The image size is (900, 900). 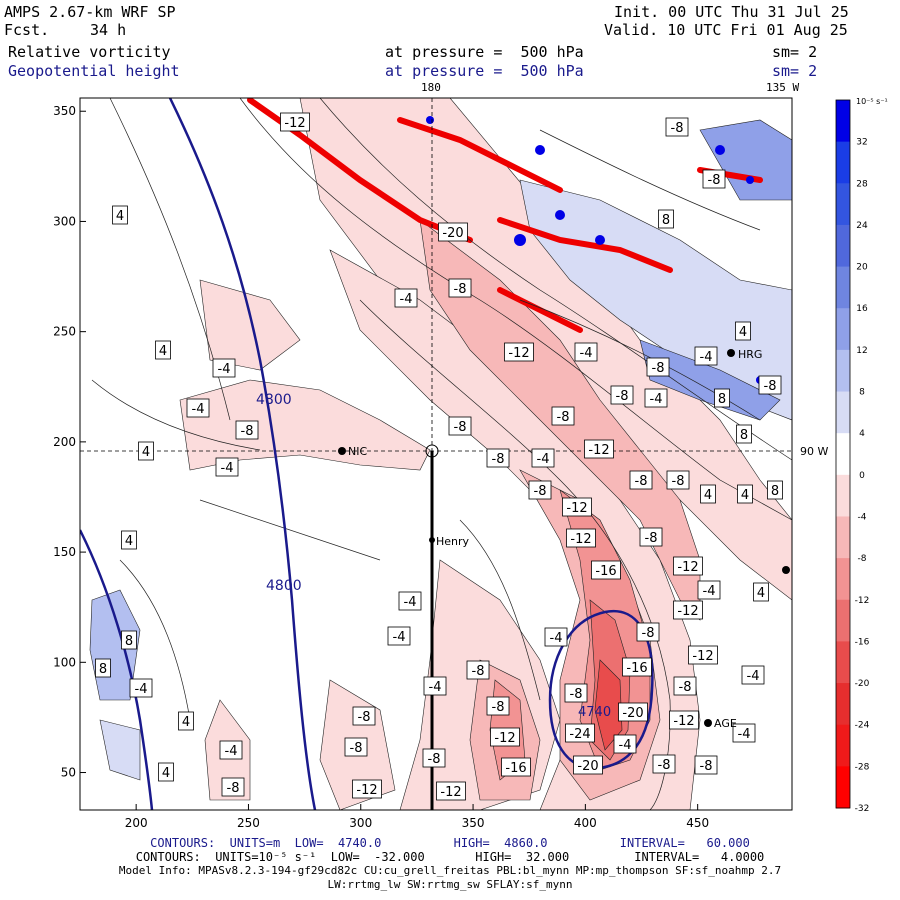 I want to click on field1-level: at pressure = 500 hPa, so click(x=484, y=52).